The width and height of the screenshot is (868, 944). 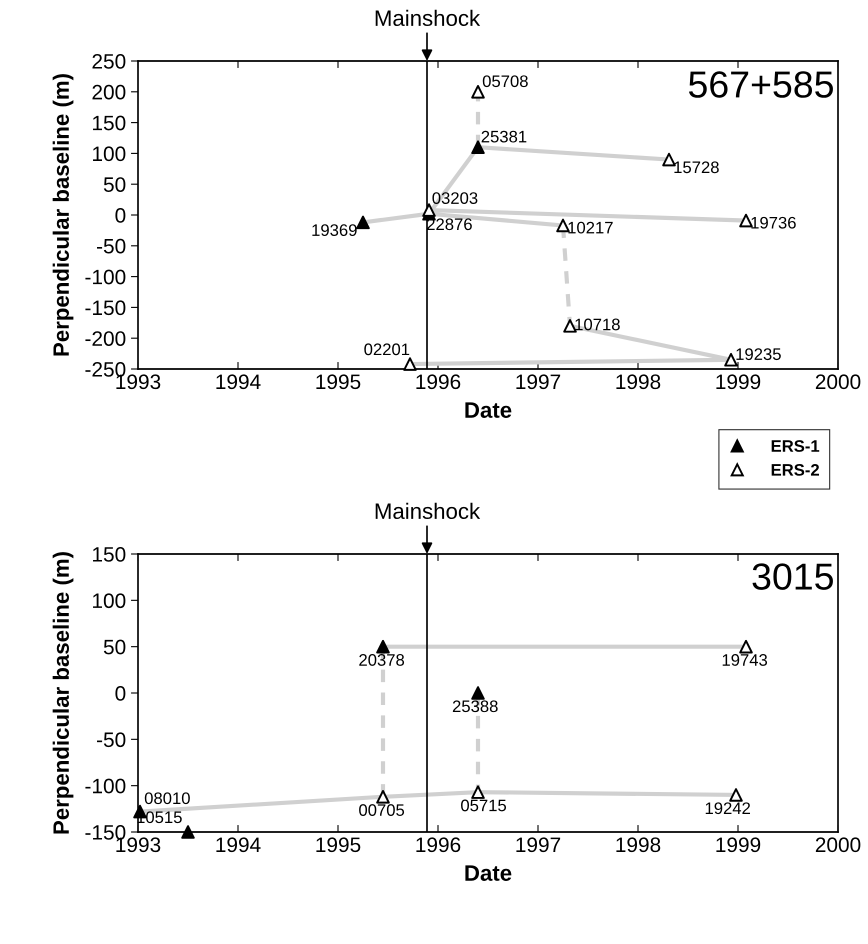 What do you see at coordinates (381, 660) in the screenshot?
I see `annotation: 20378` at bounding box center [381, 660].